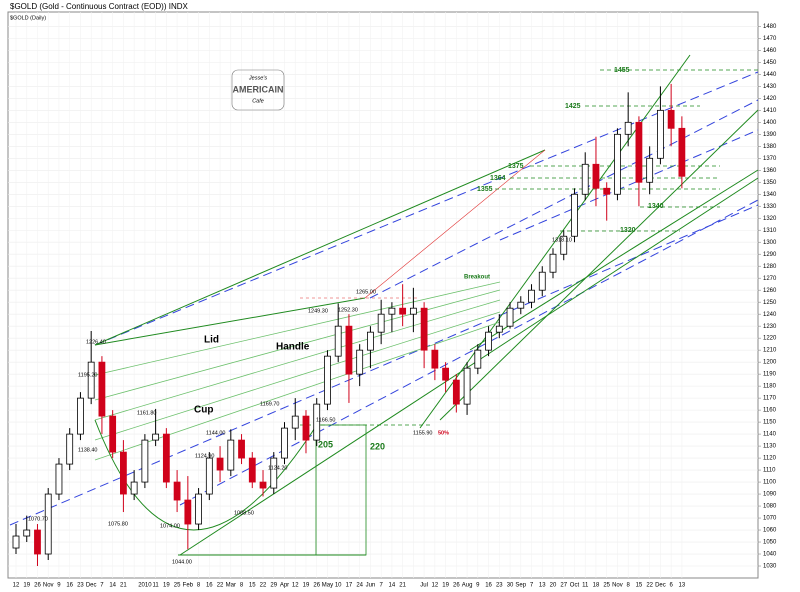 This screenshot has height=592, width=800. Describe the element at coordinates (770, 327) in the screenshot. I see `y-tick-label: 1230` at that location.